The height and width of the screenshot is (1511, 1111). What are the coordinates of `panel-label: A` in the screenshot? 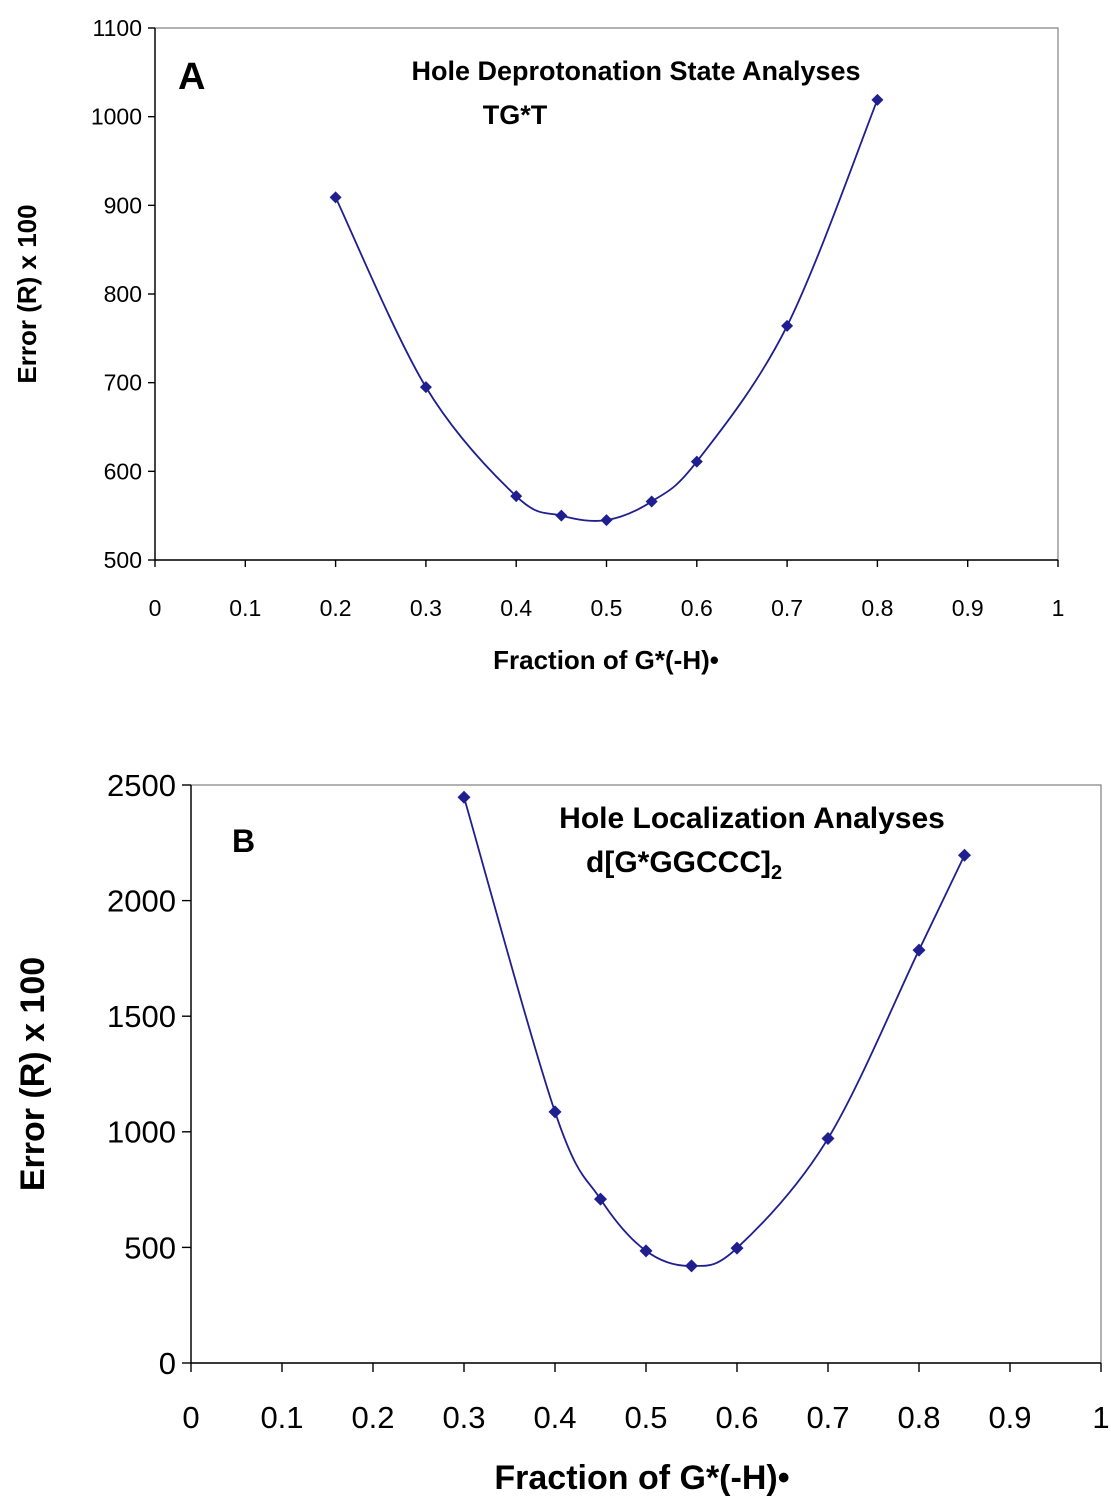 It's located at (191, 77).